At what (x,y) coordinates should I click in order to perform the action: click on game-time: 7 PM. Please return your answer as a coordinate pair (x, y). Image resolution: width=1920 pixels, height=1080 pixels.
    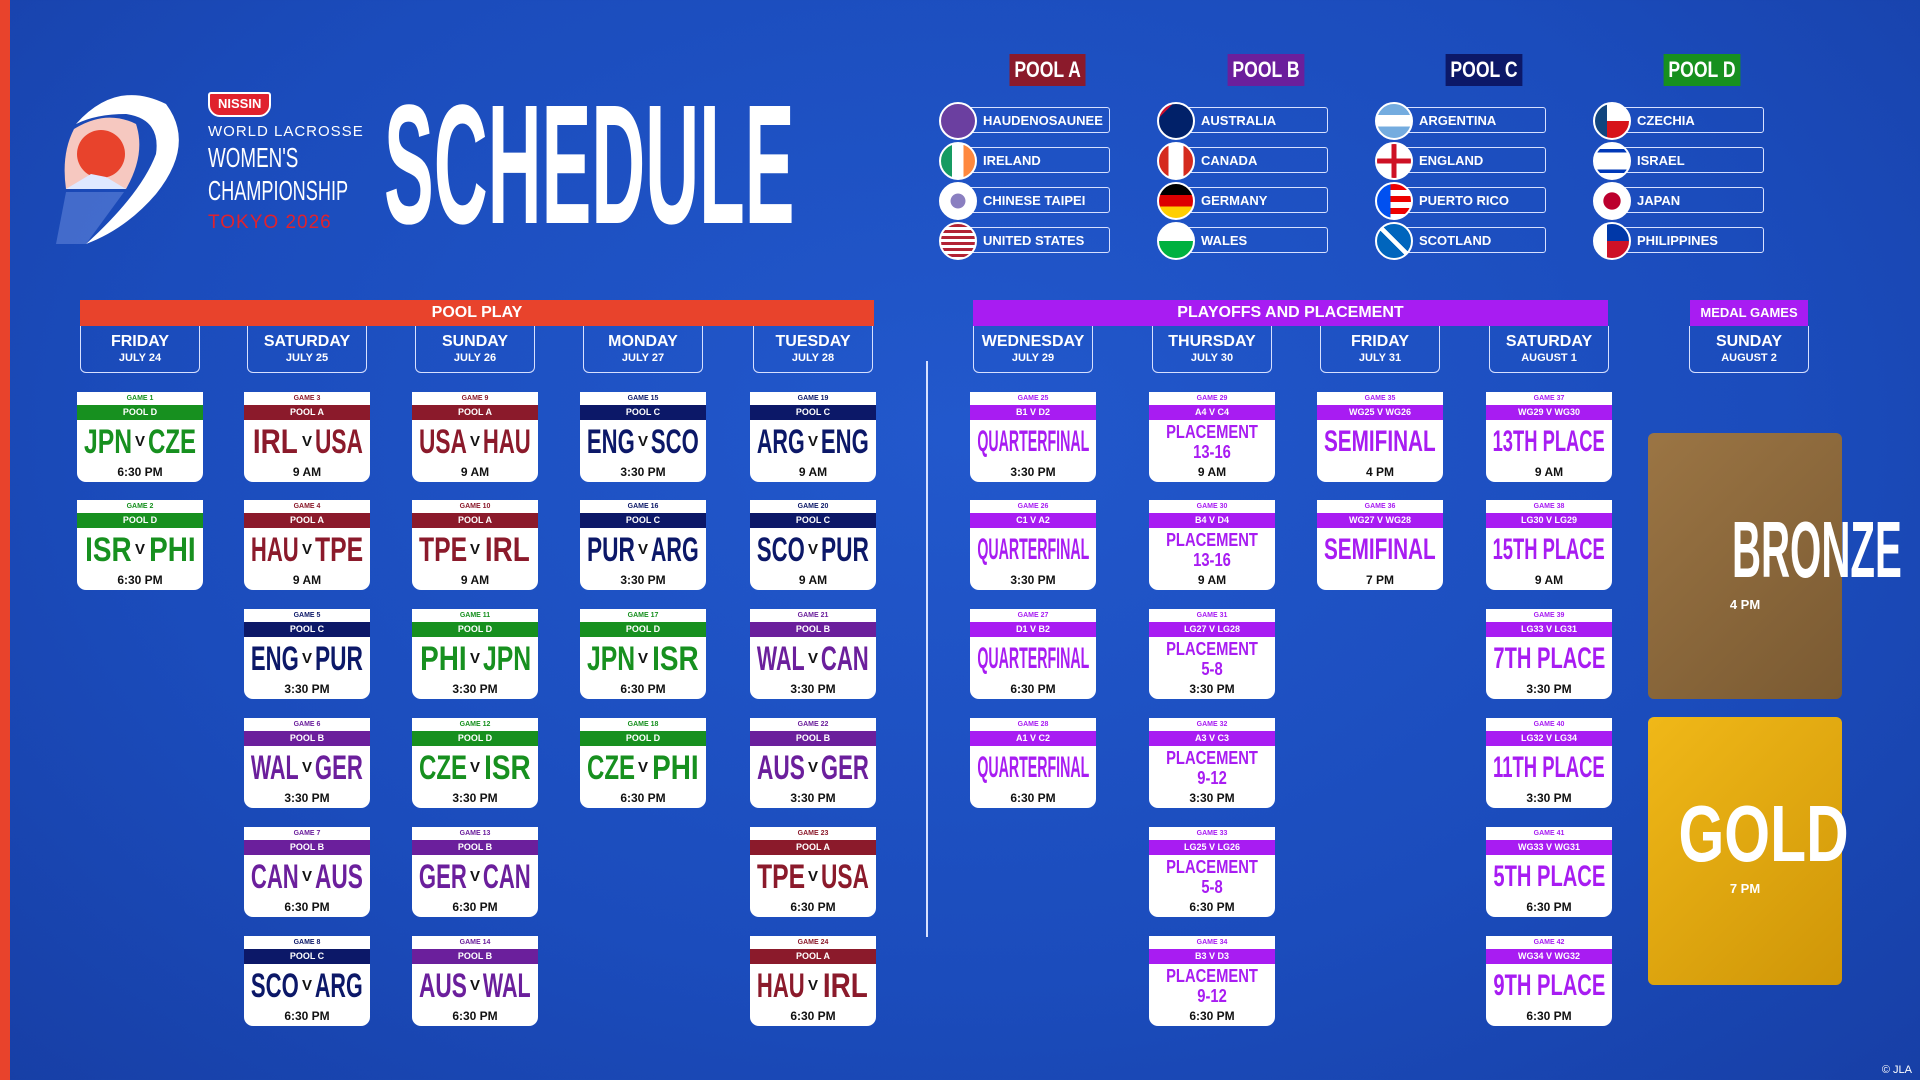
    Looking at the image, I should click on (1379, 580).